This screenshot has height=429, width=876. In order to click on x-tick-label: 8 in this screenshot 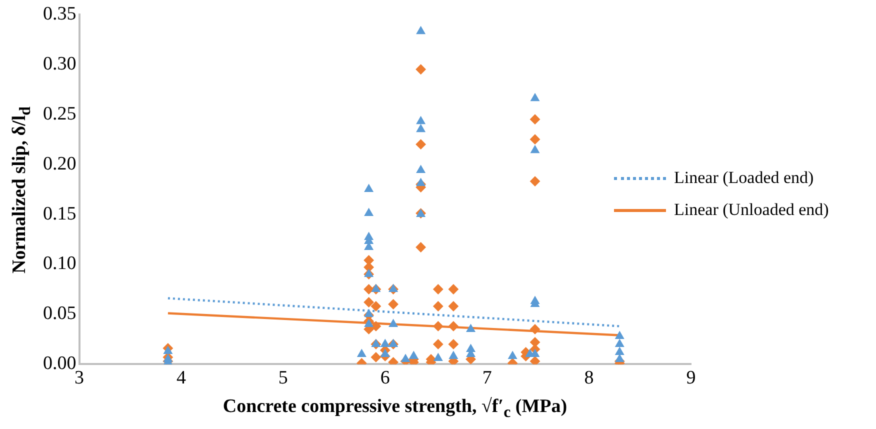, I will do `click(589, 378)`.